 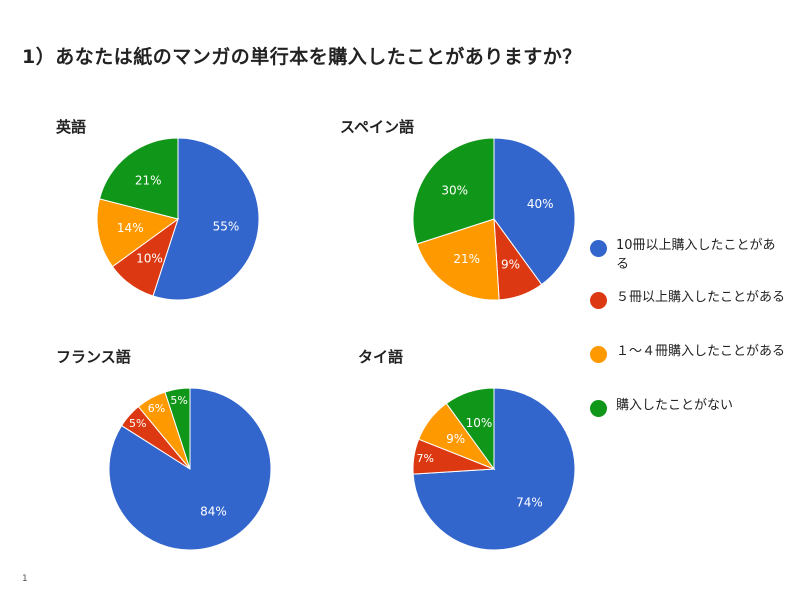 I want to click on pie-data-label: 40%, so click(x=540, y=204).